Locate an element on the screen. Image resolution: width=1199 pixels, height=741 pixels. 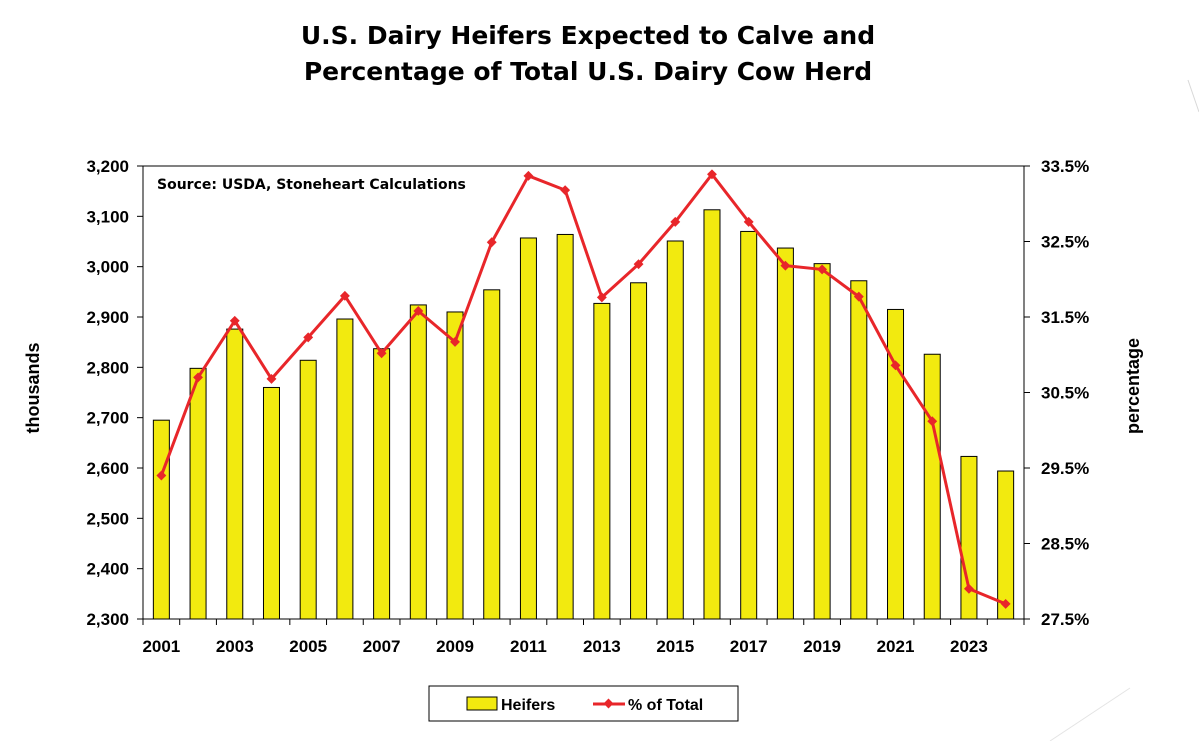
chart-title-line-2: Percentage of Total U.S. Dairy Cow Herd is located at coordinates (588, 71).